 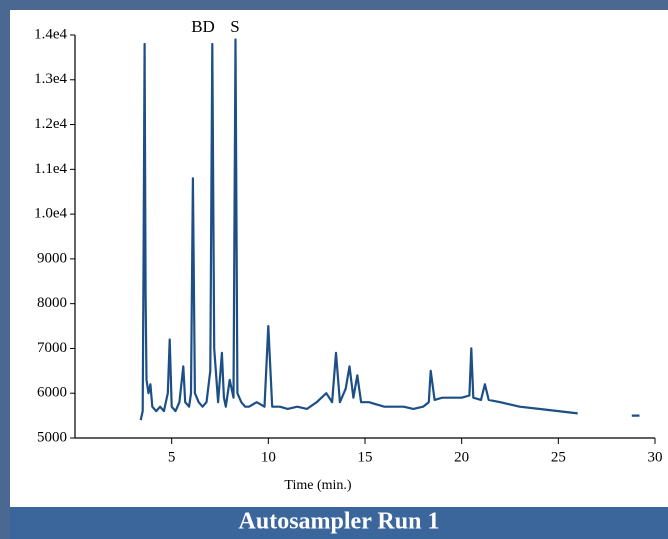 What do you see at coordinates (558, 457) in the screenshot?
I see `x-tick-label: 25` at bounding box center [558, 457].